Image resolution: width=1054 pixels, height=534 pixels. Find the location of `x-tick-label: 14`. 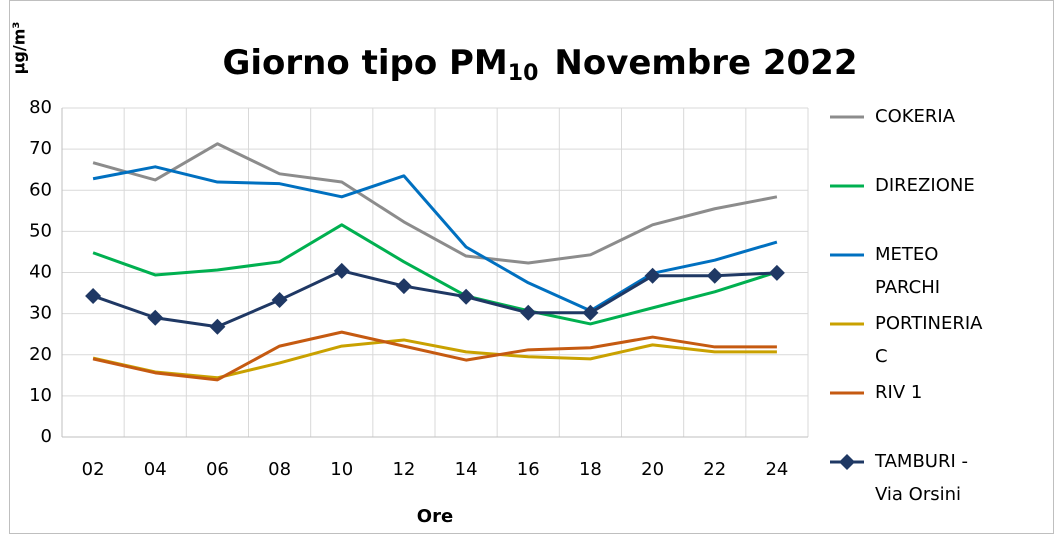

x-tick-label: 14 is located at coordinates (466, 469).